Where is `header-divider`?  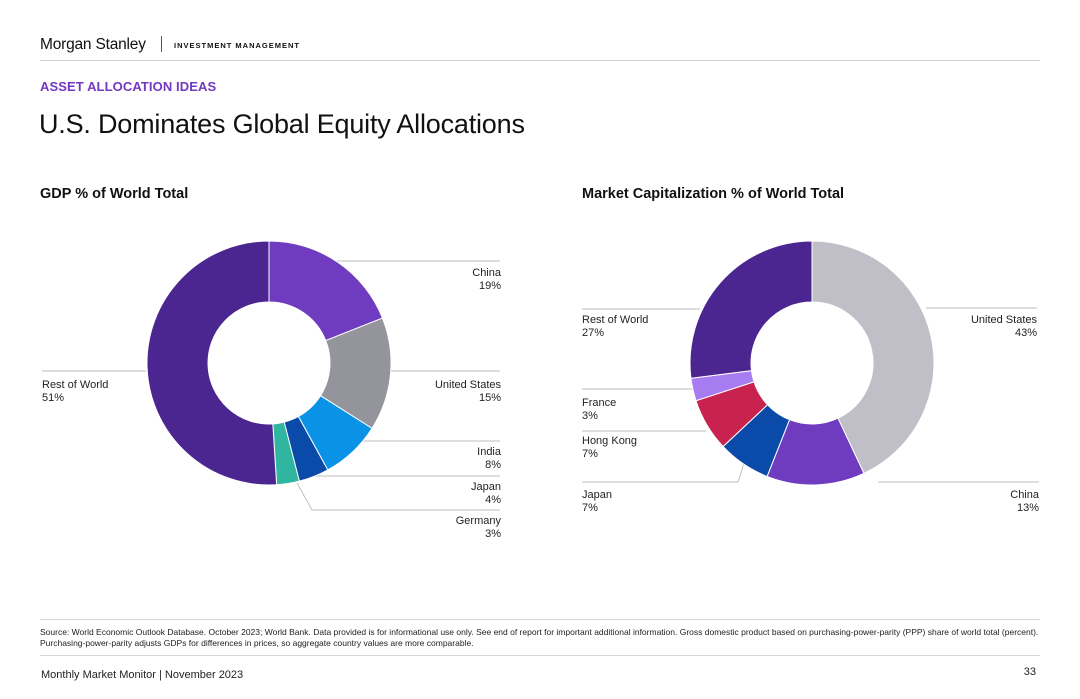
header-divider is located at coordinates (161, 44).